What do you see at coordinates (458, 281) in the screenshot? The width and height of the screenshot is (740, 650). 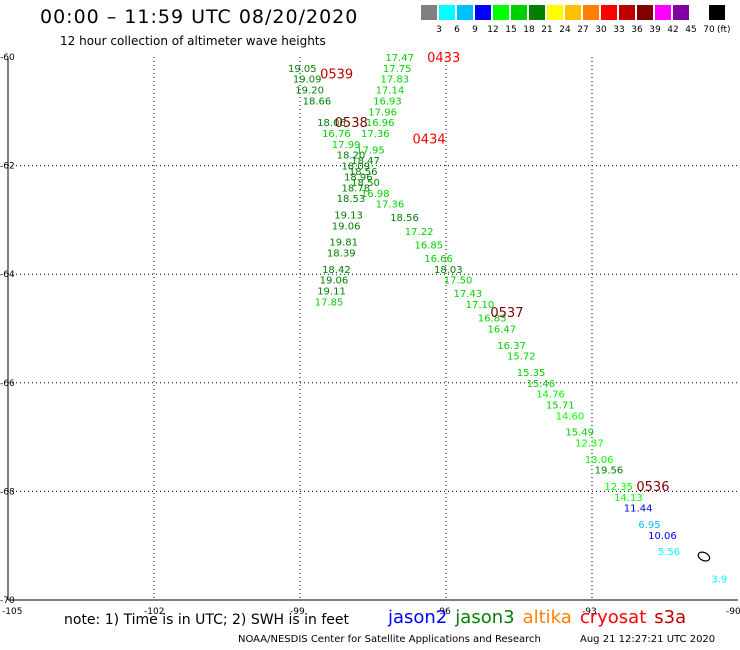 I see `data-label: 17.50` at bounding box center [458, 281].